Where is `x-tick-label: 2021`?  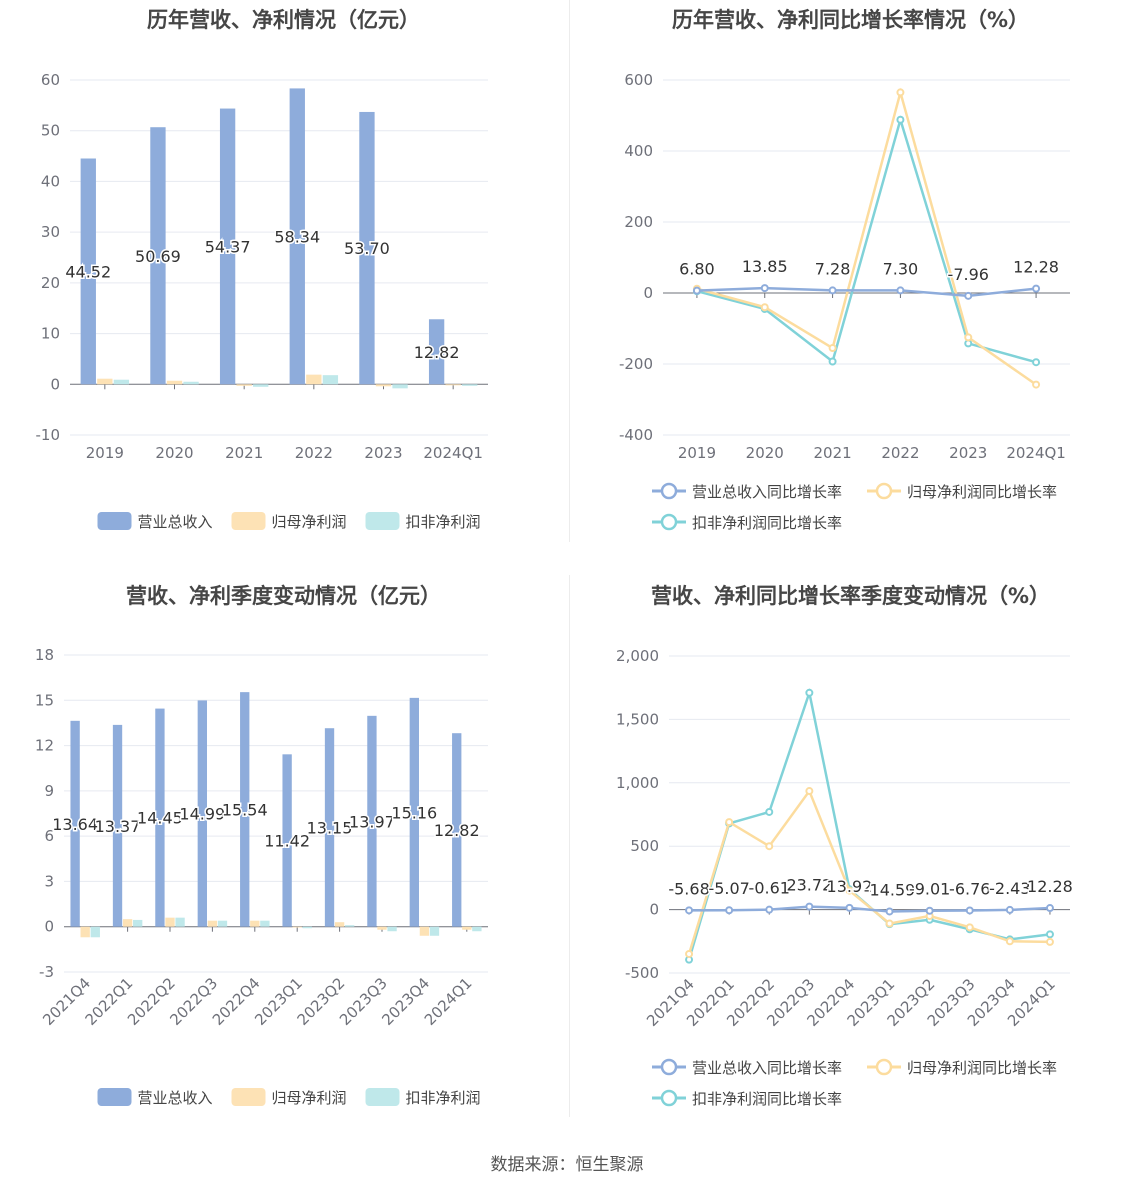 x-tick-label: 2021 is located at coordinates (832, 453).